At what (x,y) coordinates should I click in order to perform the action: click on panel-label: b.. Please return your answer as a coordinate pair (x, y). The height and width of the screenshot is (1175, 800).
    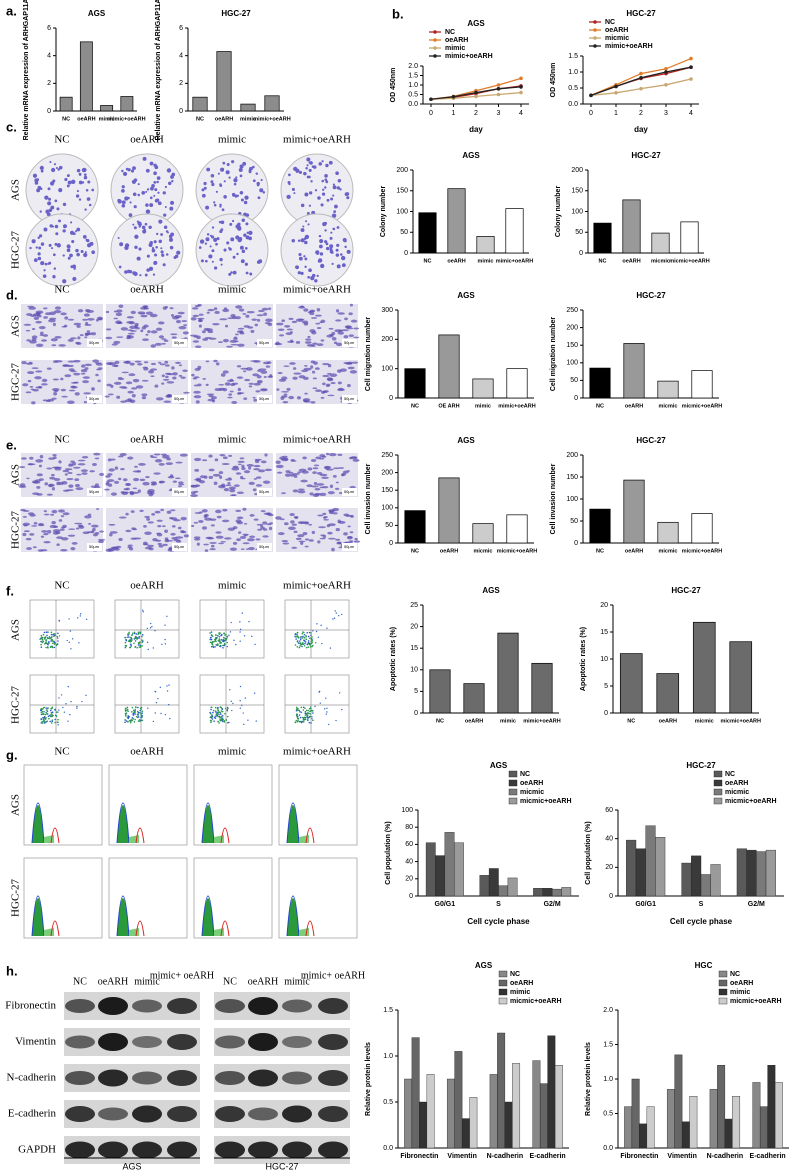
    Looking at the image, I should click on (398, 13).